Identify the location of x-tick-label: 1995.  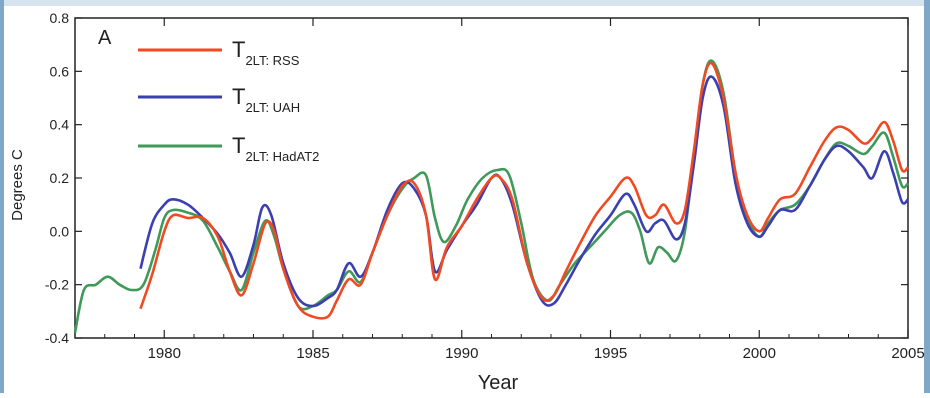
(610, 353).